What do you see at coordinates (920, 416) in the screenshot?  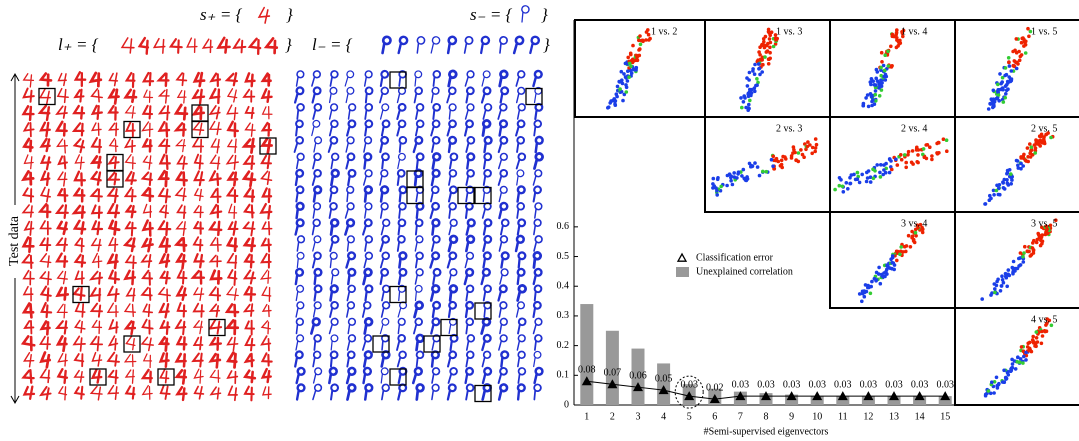 I see `x-tick-label: 14` at bounding box center [920, 416].